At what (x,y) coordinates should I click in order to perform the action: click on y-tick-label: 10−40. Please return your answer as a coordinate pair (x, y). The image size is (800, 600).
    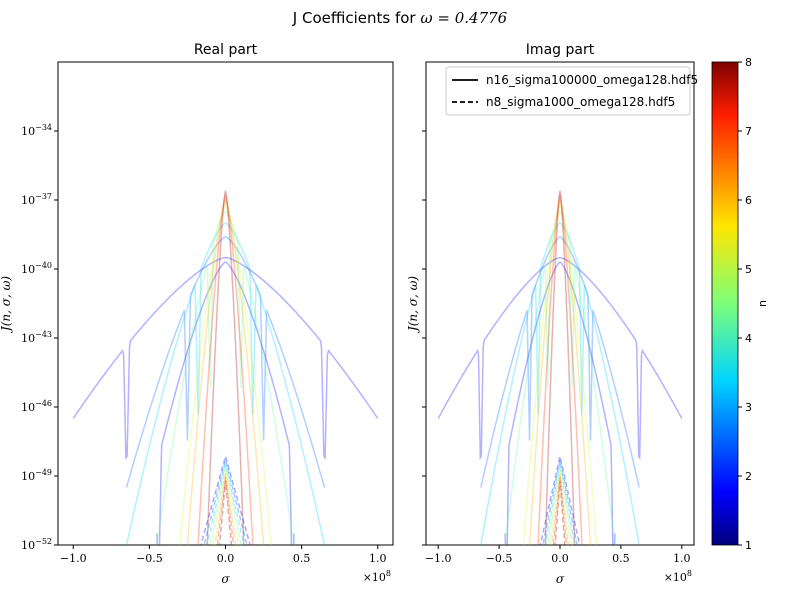
    Looking at the image, I should click on (36, 268).